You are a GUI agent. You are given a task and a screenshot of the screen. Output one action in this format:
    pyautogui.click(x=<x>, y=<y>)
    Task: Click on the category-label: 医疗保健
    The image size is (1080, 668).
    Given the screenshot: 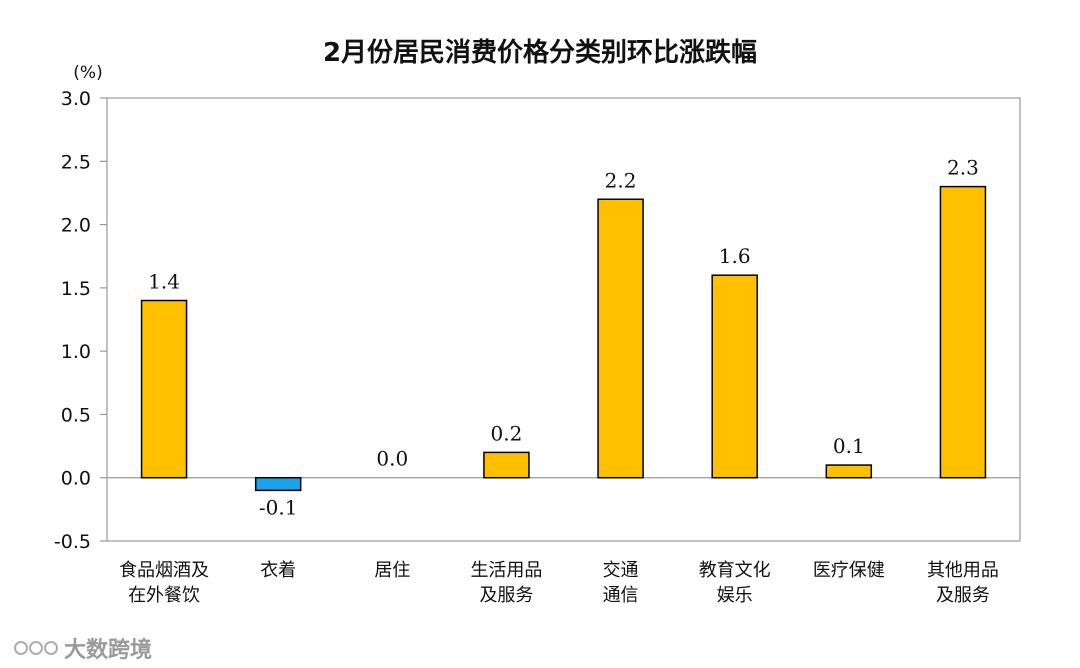 What is the action you would take?
    pyautogui.click(x=849, y=570)
    